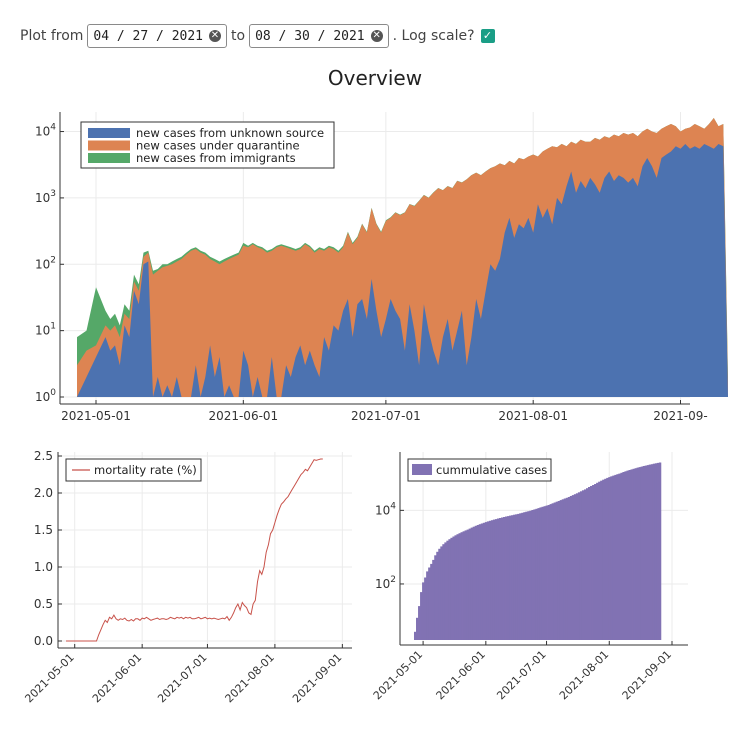  Describe the element at coordinates (157, 36) in the screenshot. I see `start-date-input: 04 / 27 / 2021 ✕` at that location.